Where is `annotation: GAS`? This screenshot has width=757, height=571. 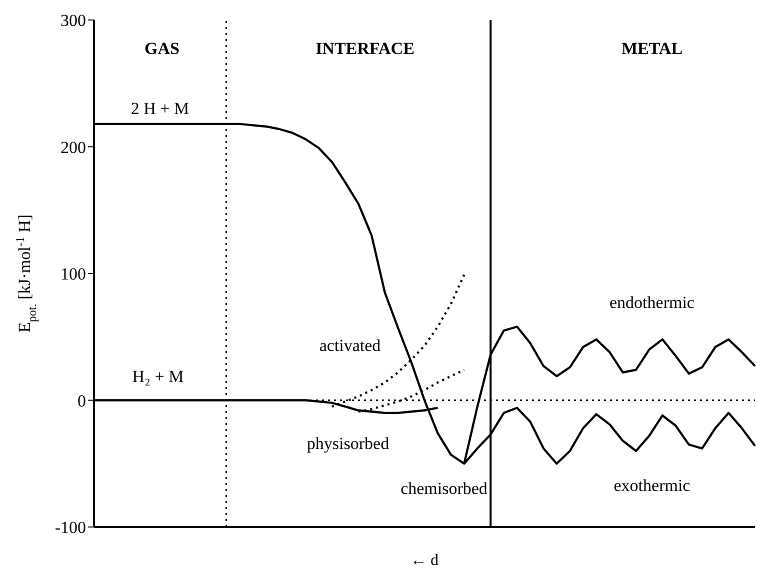 annotation: GAS is located at coordinates (162, 48).